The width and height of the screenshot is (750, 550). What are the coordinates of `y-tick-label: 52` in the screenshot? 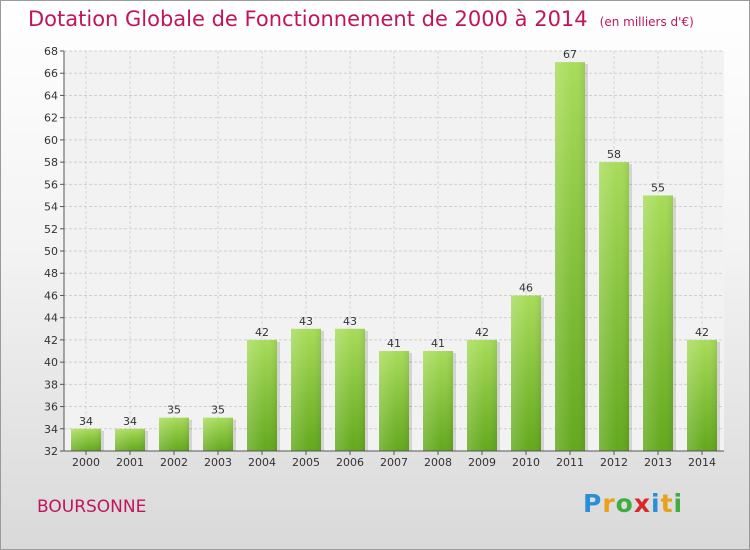 It's located at (51, 229).